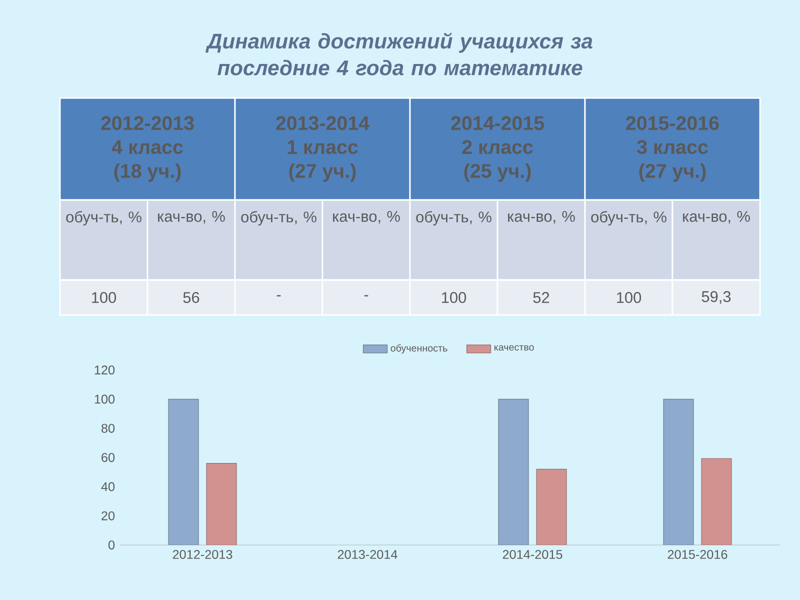 Image resolution: width=800 pixels, height=600 pixels. What do you see at coordinates (419, 349) in the screenshot?
I see `legend-label: обученность` at bounding box center [419, 349].